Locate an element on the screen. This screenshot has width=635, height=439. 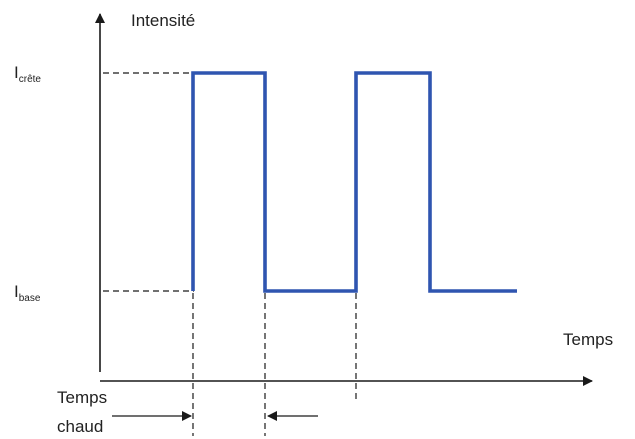
base-label-main: I is located at coordinates (16, 291).